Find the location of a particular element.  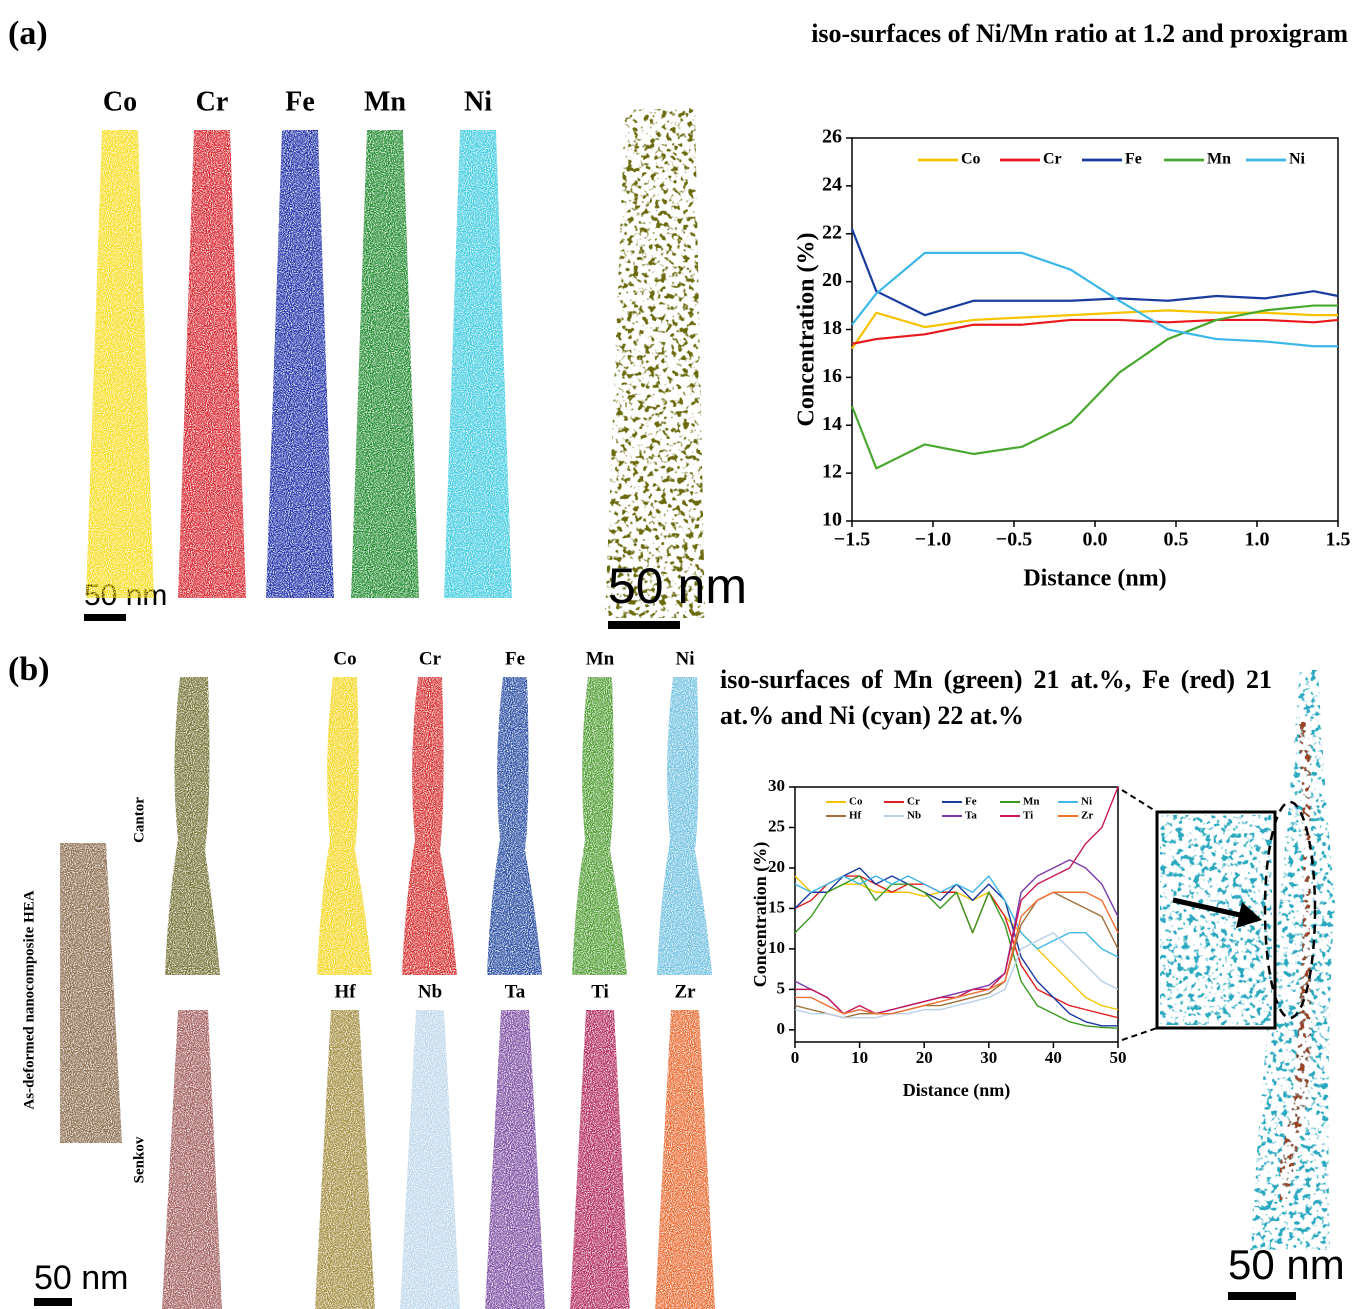

y-tick-label: 22 is located at coordinates (832, 232).